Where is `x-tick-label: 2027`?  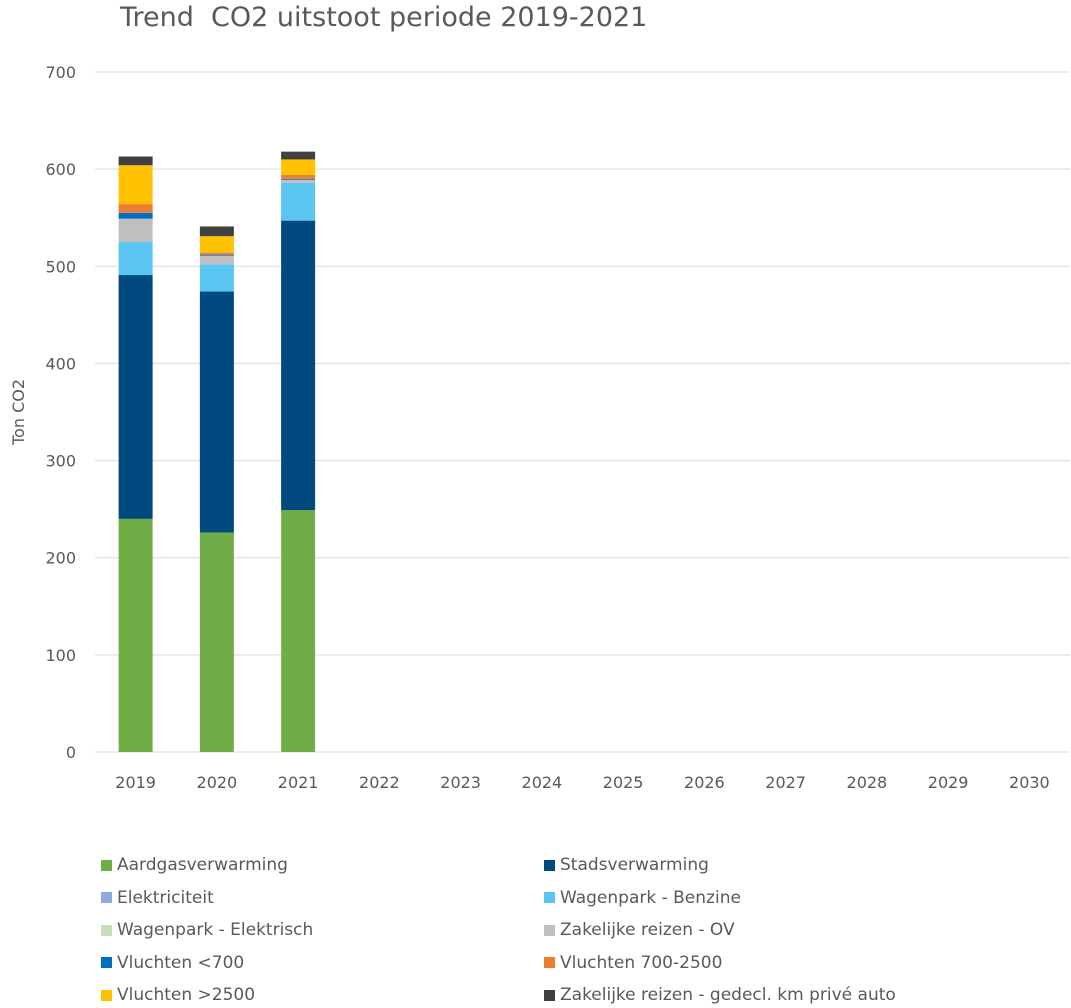 x-tick-label: 2027 is located at coordinates (785, 782).